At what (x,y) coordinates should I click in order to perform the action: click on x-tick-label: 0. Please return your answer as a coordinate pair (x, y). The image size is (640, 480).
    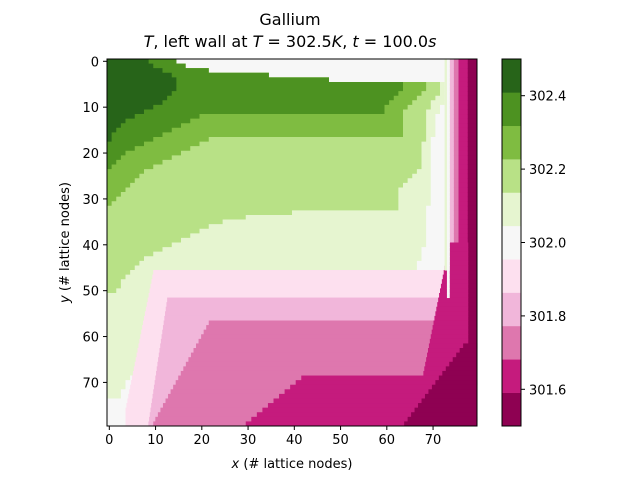
    Looking at the image, I should click on (109, 440).